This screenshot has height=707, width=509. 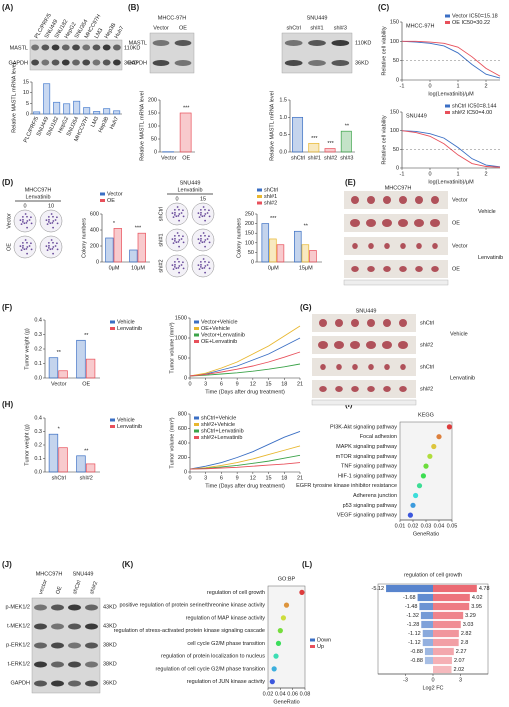 I want to click on lane-label: shCtrl, so click(x=77, y=588).